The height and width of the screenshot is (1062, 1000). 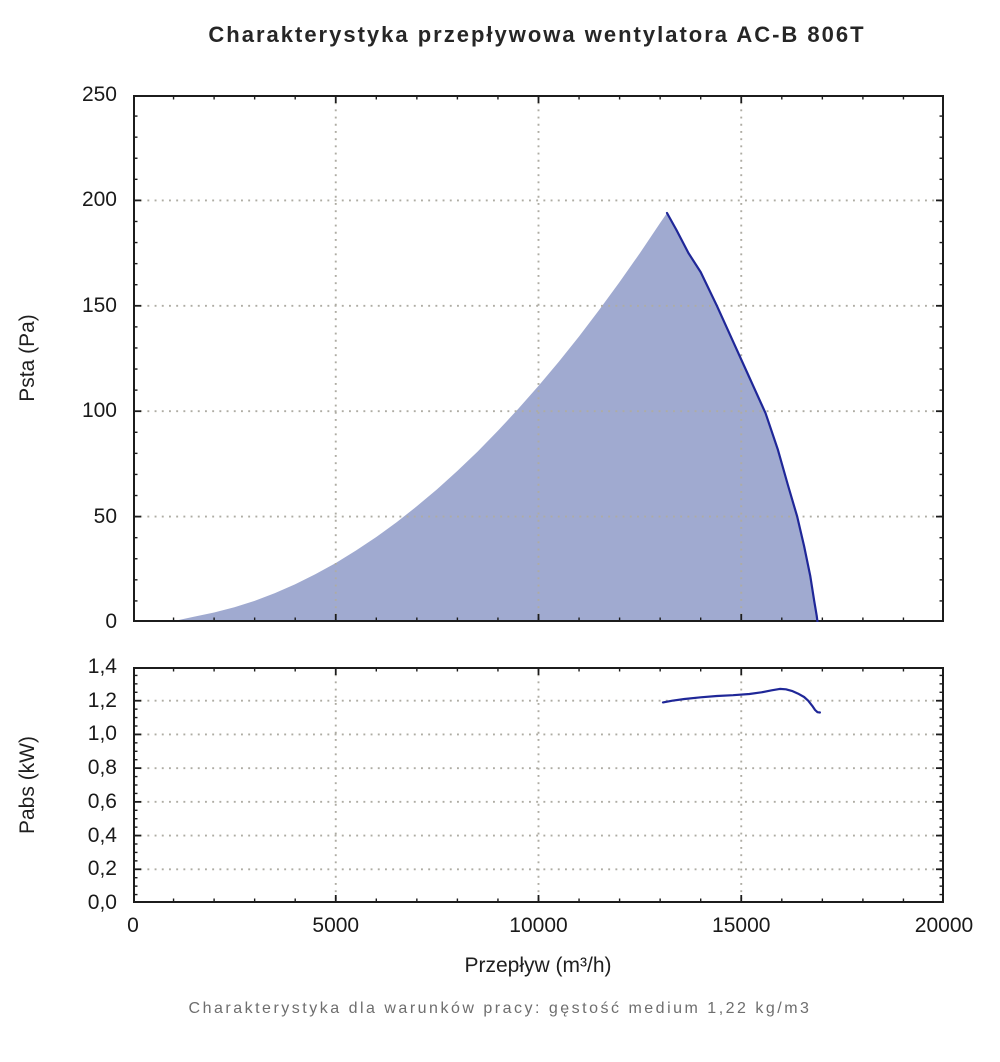 What do you see at coordinates (102, 801) in the screenshot?
I see `y-tick-label: 0,6` at bounding box center [102, 801].